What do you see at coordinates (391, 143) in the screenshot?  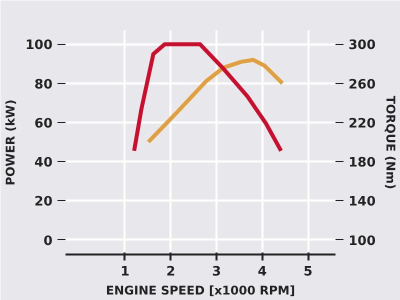 I see `y2-axis-title: TORQUE (Nm)` at bounding box center [391, 143].